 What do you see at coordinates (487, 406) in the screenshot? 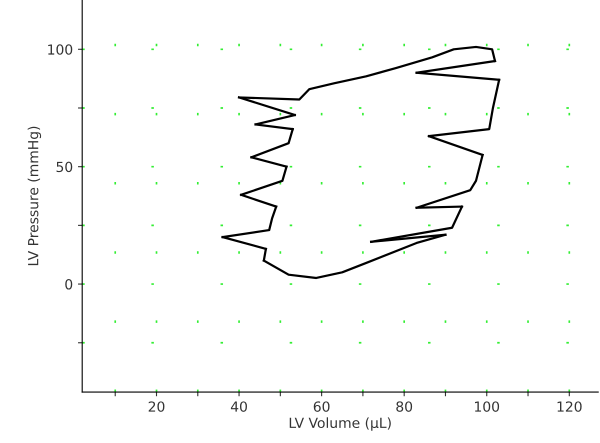
I see `x-tick-label: 100` at bounding box center [487, 406].